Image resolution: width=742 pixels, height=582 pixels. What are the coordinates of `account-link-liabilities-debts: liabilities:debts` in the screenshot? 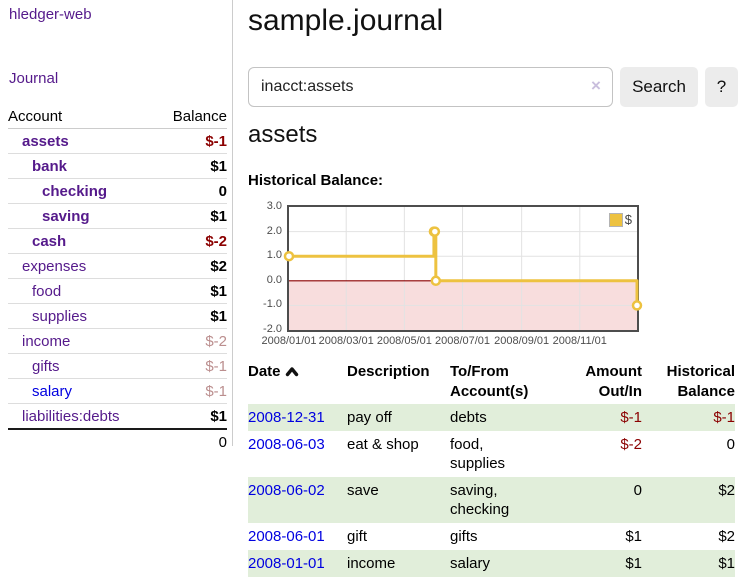 It's located at (71, 416).